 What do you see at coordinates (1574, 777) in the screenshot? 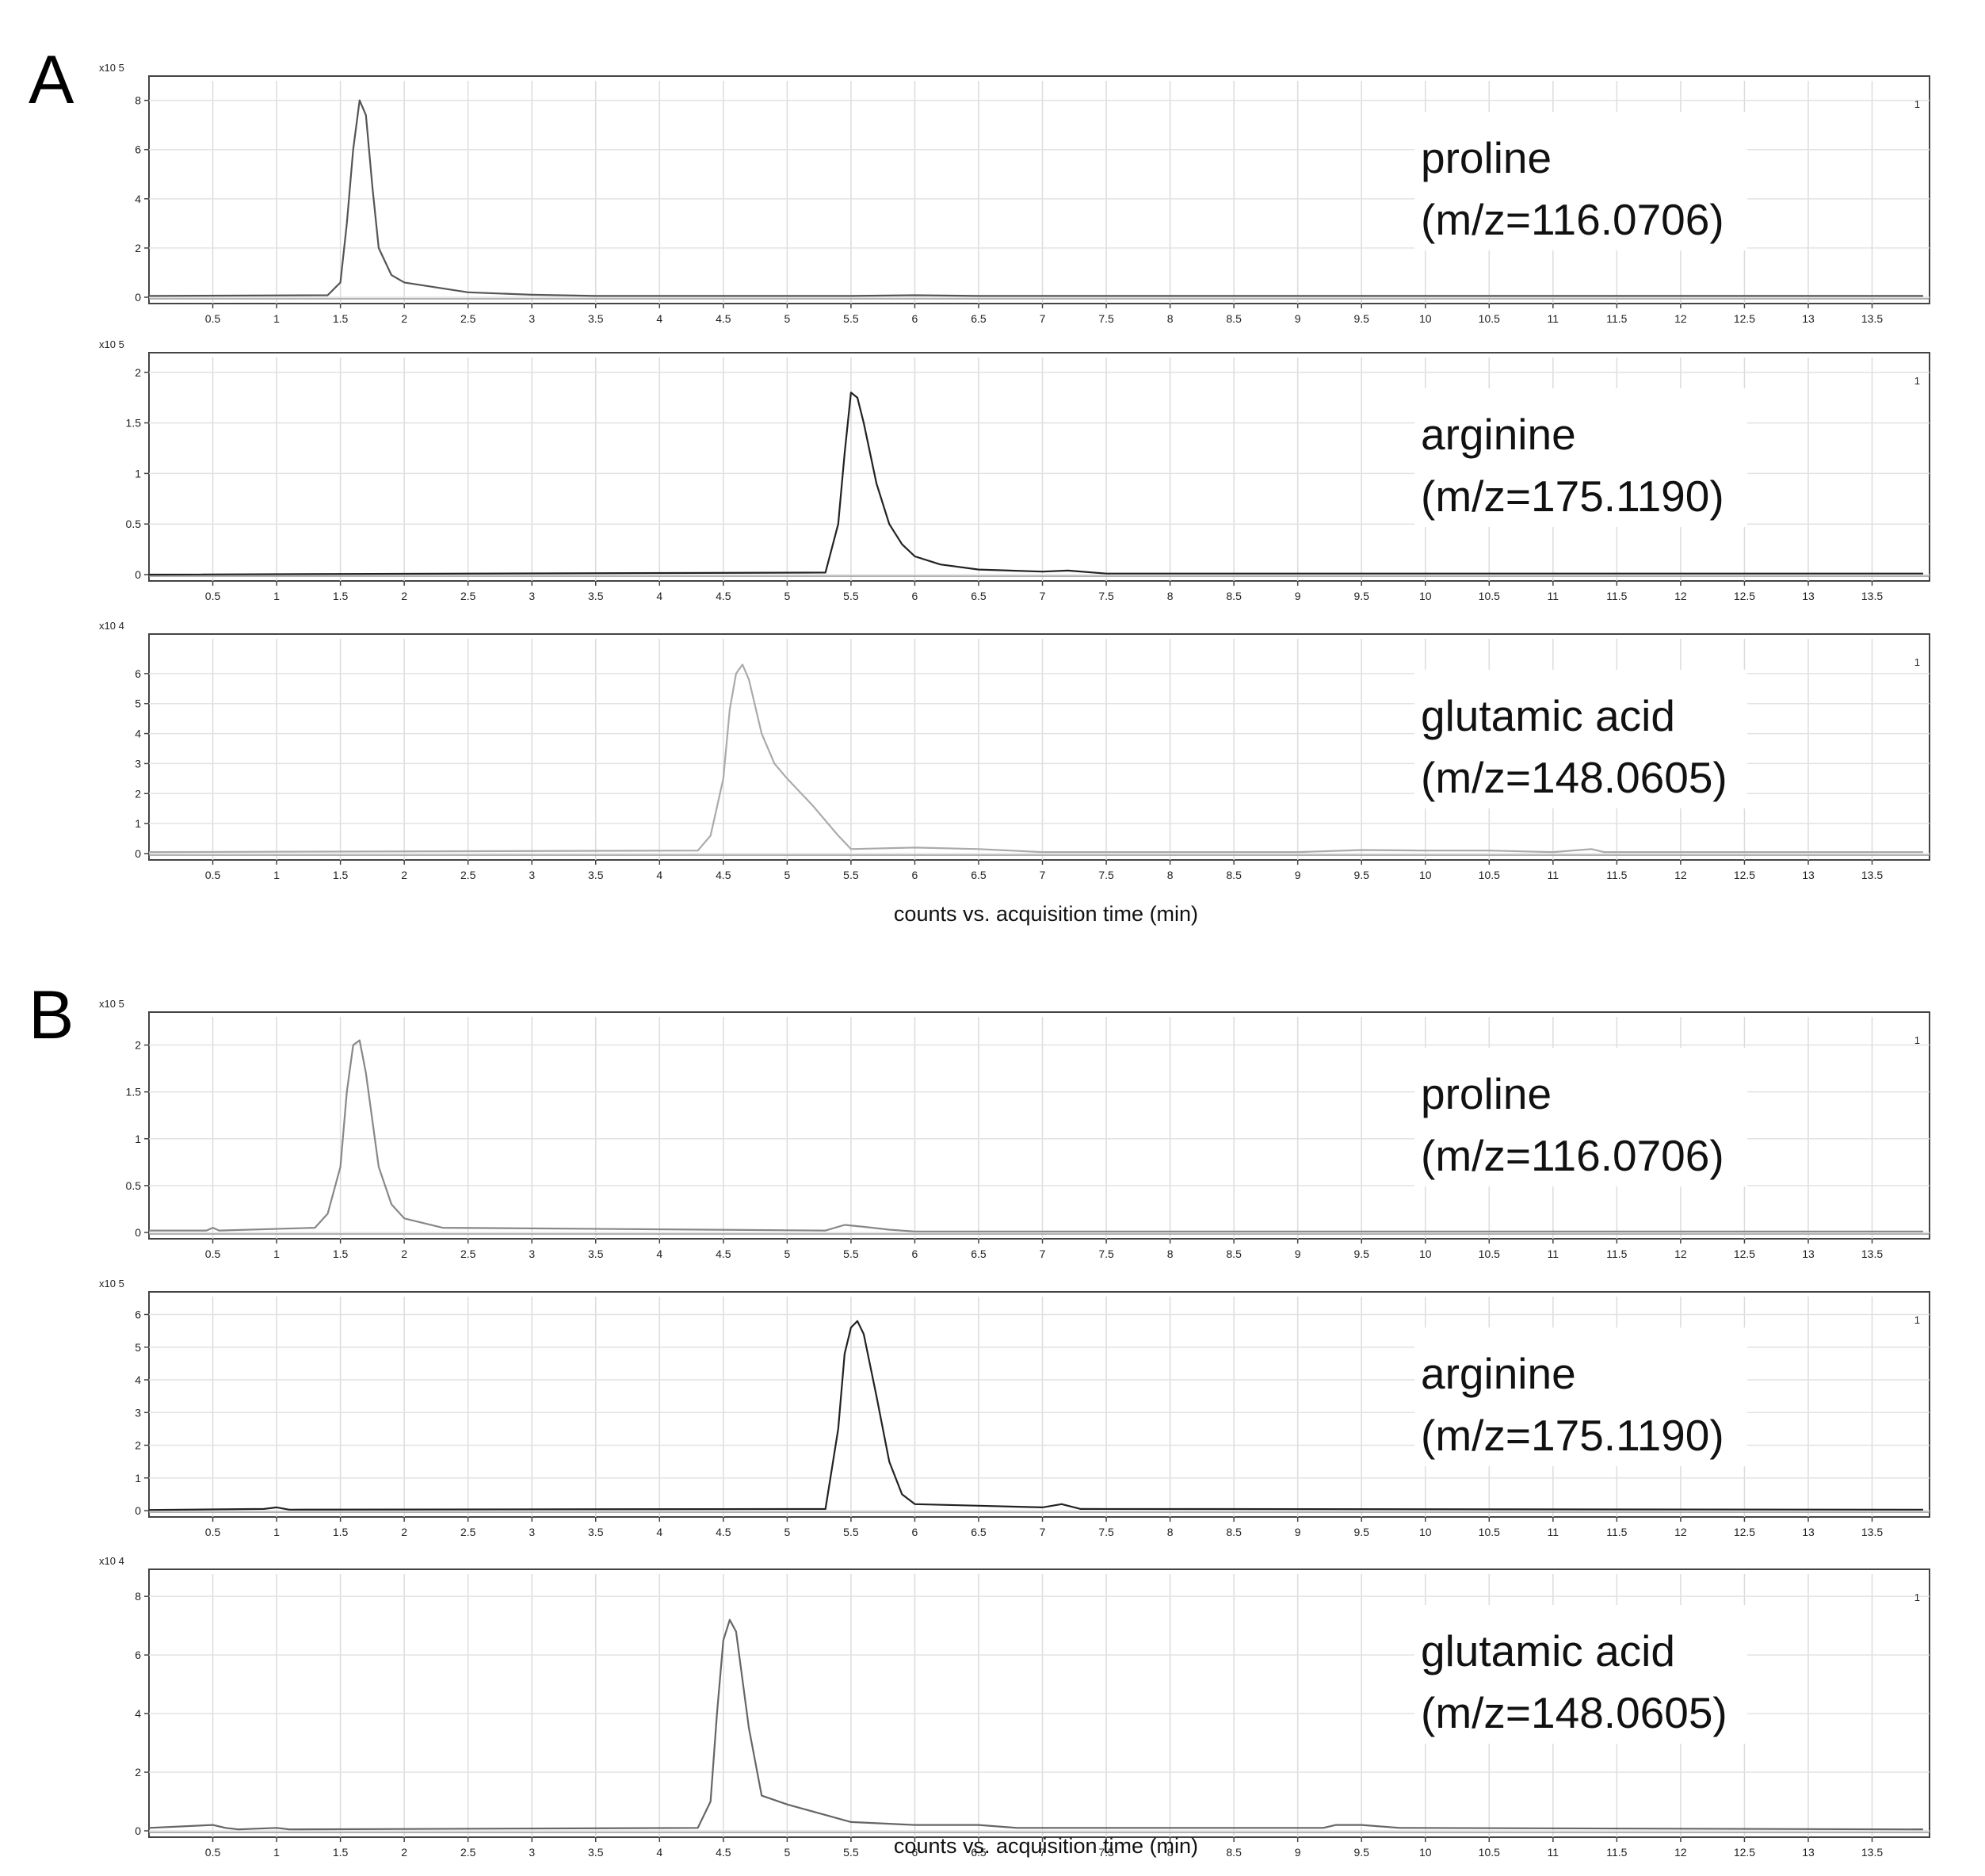
I see `analyte-mz-label: (m/z=148.0605)` at bounding box center [1574, 777].